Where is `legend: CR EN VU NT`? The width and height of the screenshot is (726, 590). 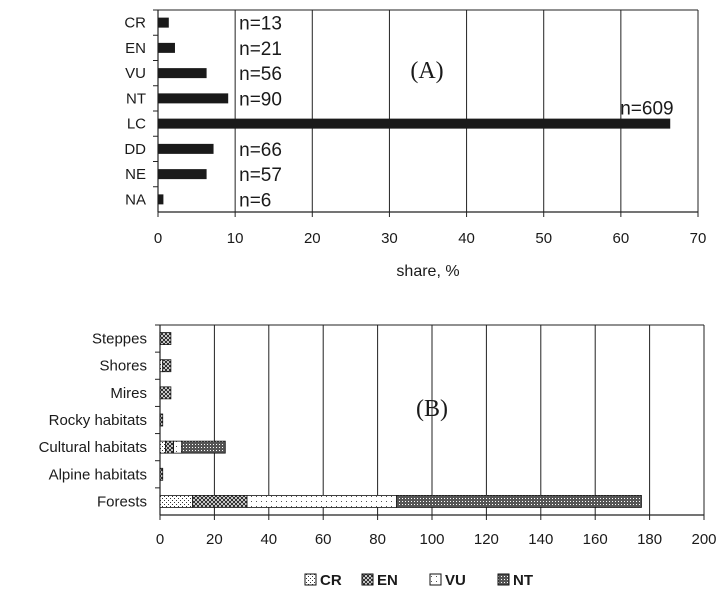 legend: CR EN VU NT is located at coordinates (418, 580).